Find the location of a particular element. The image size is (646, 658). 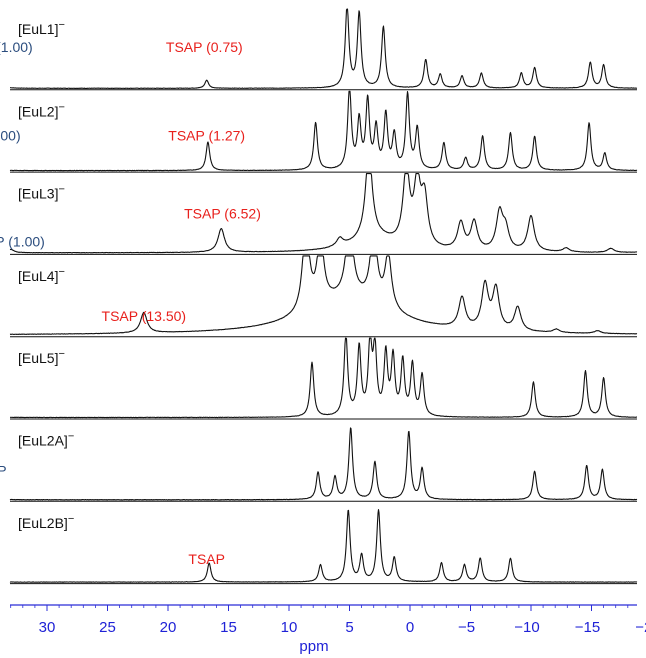

spectrum-panel: [EuL2A]− SAP is located at coordinates (319, 464).